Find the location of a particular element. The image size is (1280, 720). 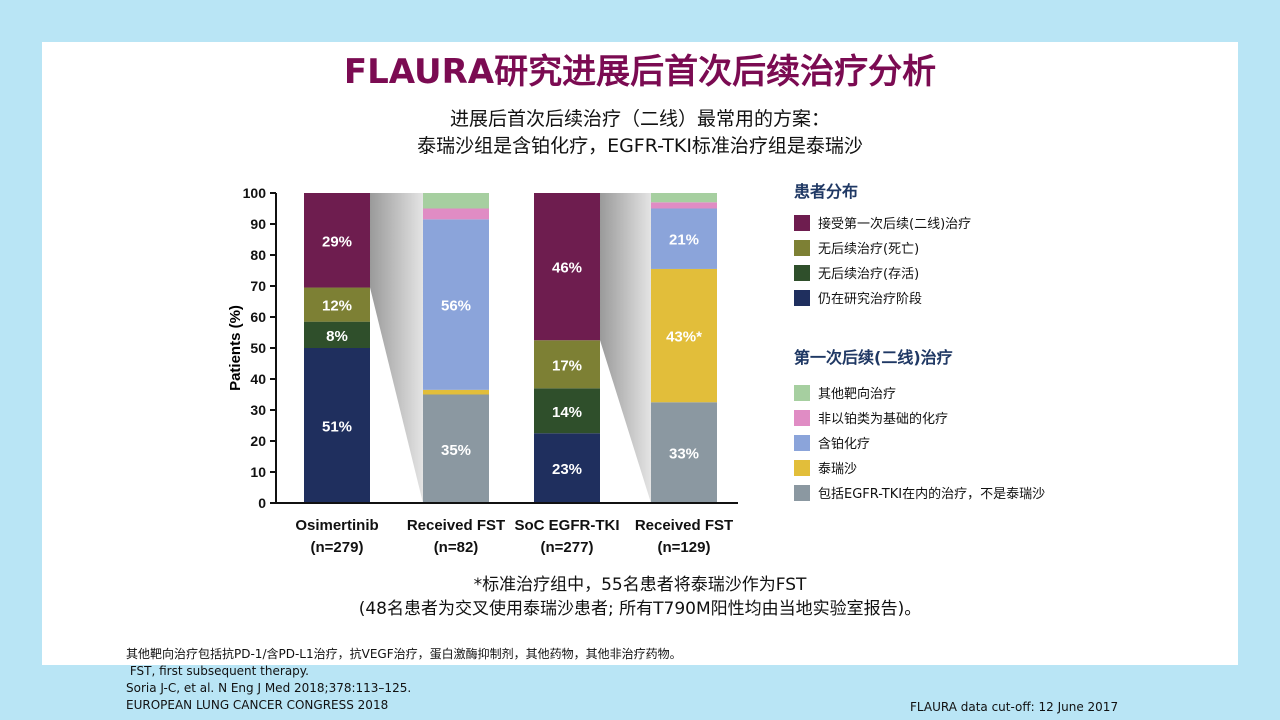

data-label: 8% is located at coordinates (337, 336).